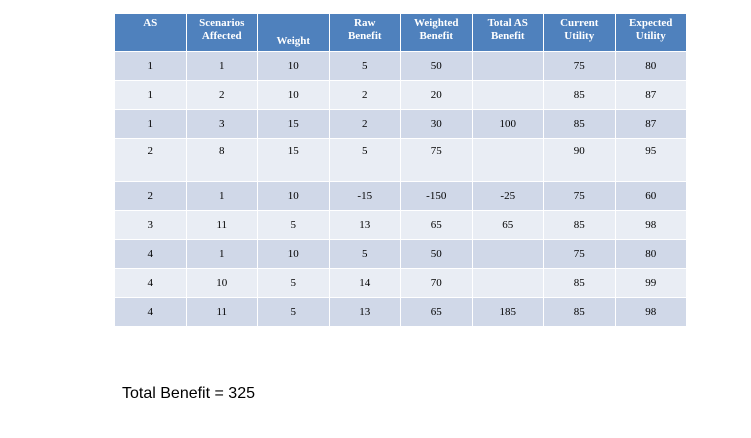 The width and height of the screenshot is (751, 438). What do you see at coordinates (507, 124) in the screenshot?
I see `cell-total-as-benefit: 100` at bounding box center [507, 124].